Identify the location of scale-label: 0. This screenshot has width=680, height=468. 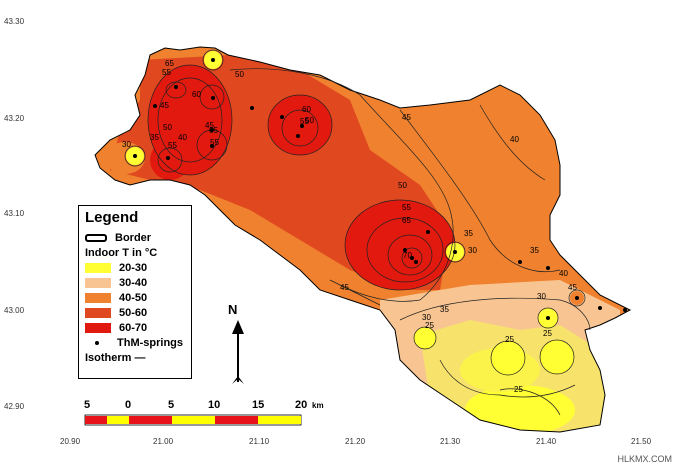
(128, 405).